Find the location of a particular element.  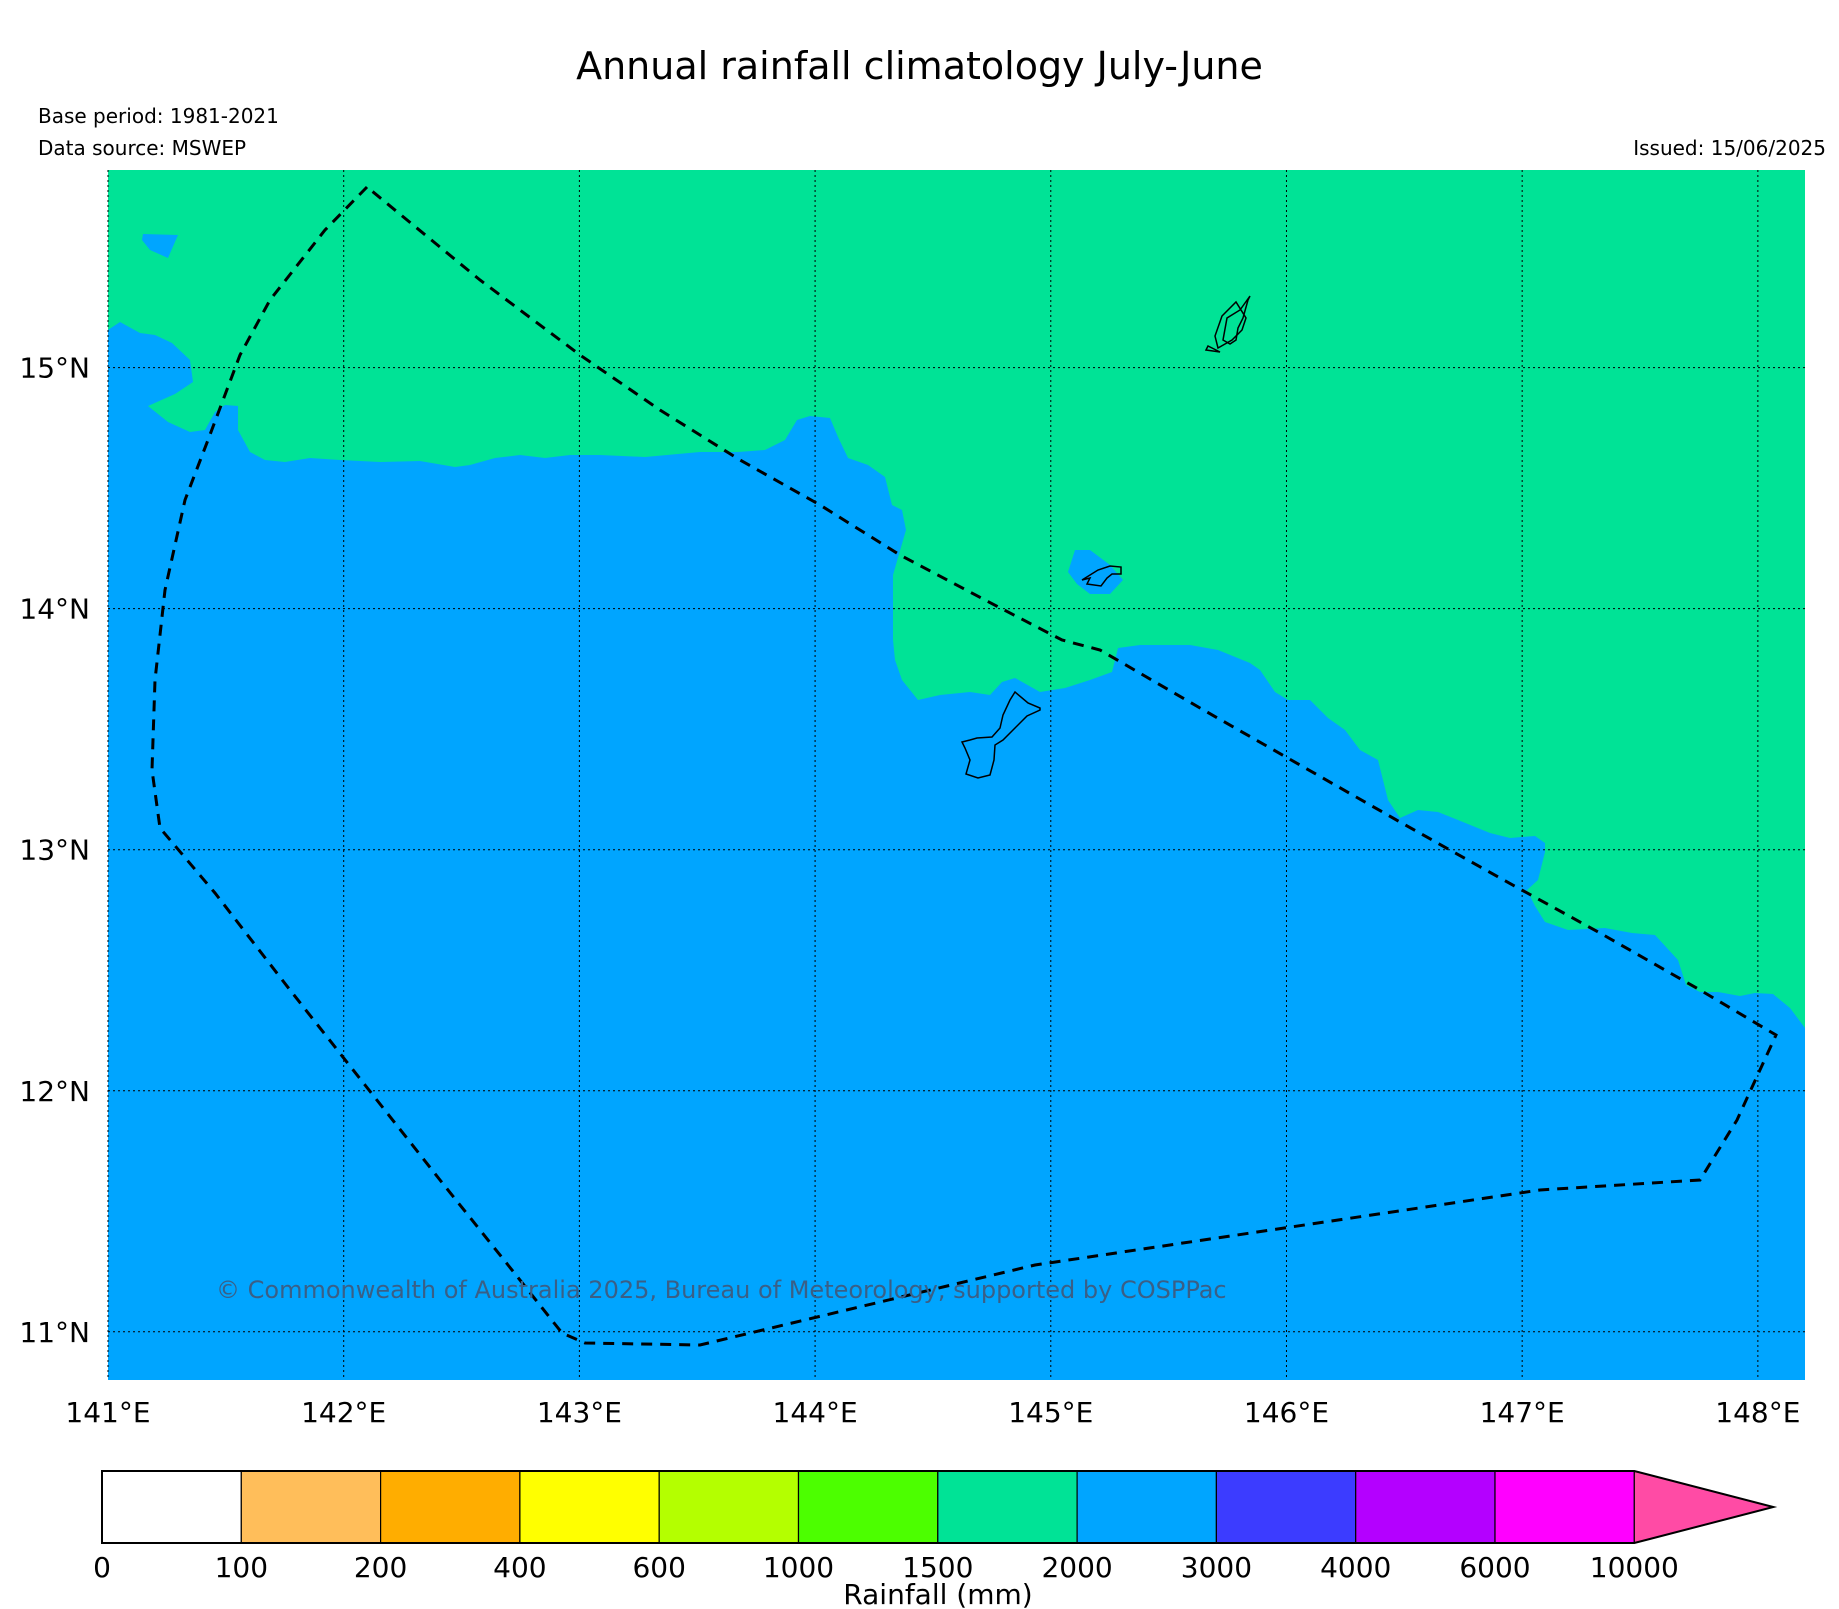

latitude-labels: 11°N 12°N 13°N 14°N 15°N is located at coordinates (54, 850).